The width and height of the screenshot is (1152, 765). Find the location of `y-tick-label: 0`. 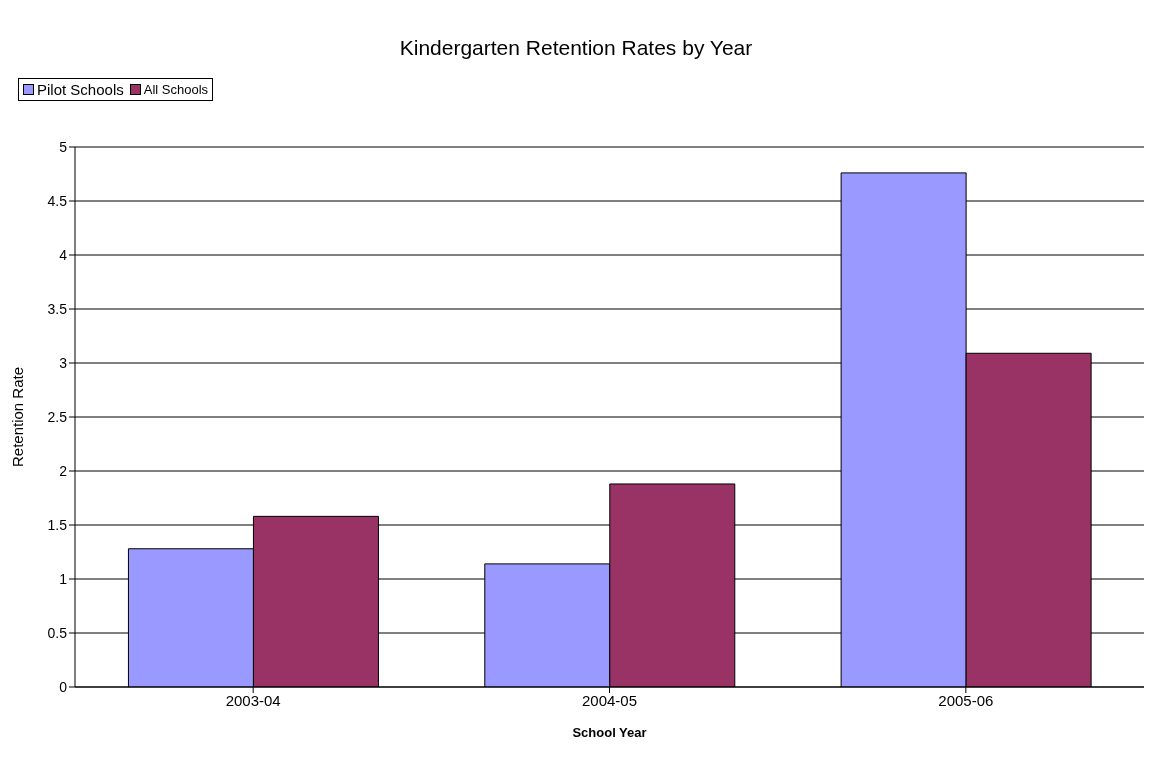

y-tick-label: 0 is located at coordinates (63, 686).